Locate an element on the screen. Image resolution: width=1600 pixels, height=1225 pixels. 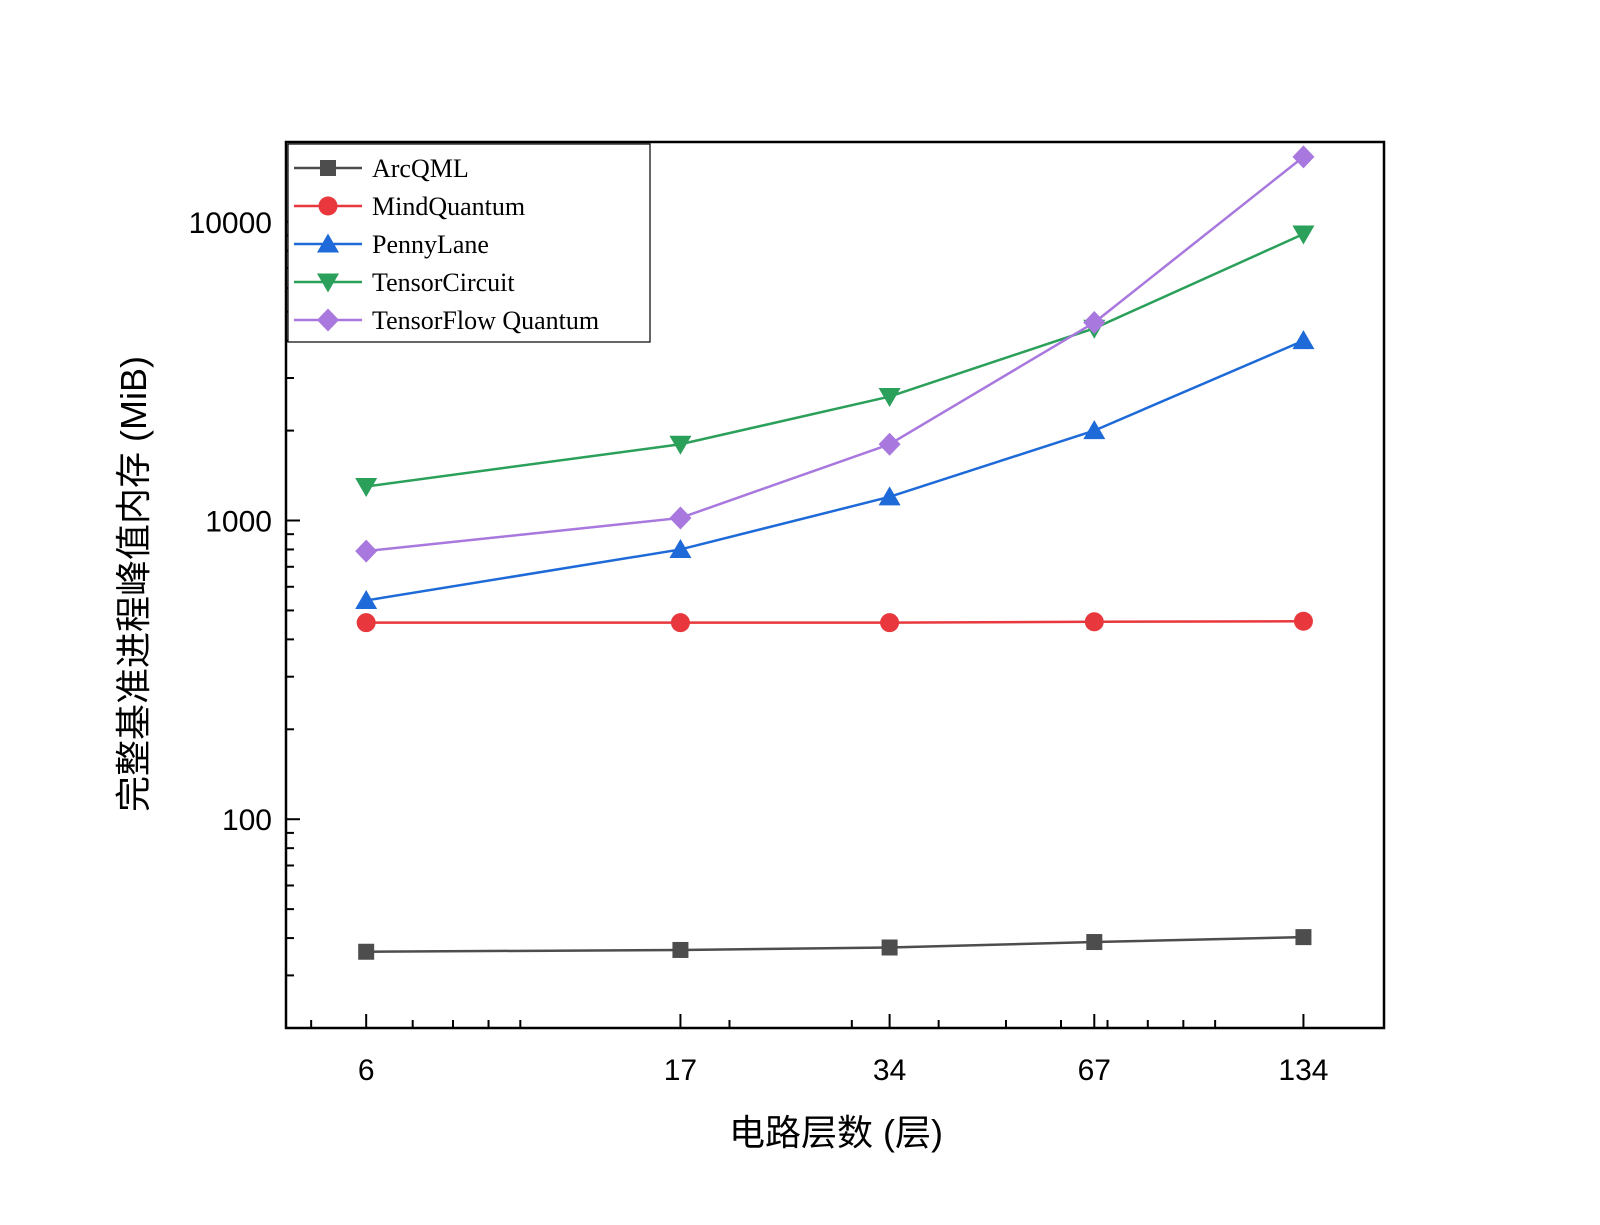
legend-entry: TensorFlow Quantum is located at coordinates (446, 320).